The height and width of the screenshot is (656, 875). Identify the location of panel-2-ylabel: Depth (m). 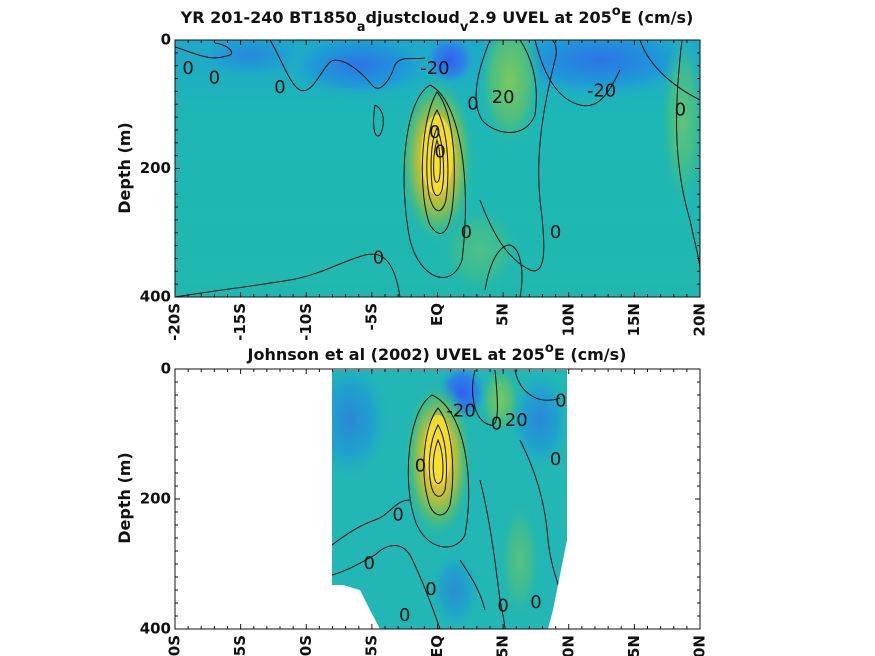
(124, 498).